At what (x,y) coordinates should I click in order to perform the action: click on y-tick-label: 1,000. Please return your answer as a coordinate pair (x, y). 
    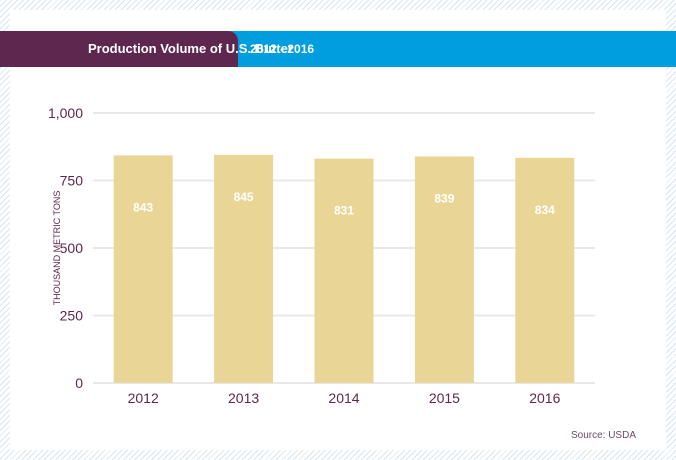
    Looking at the image, I should click on (65, 113).